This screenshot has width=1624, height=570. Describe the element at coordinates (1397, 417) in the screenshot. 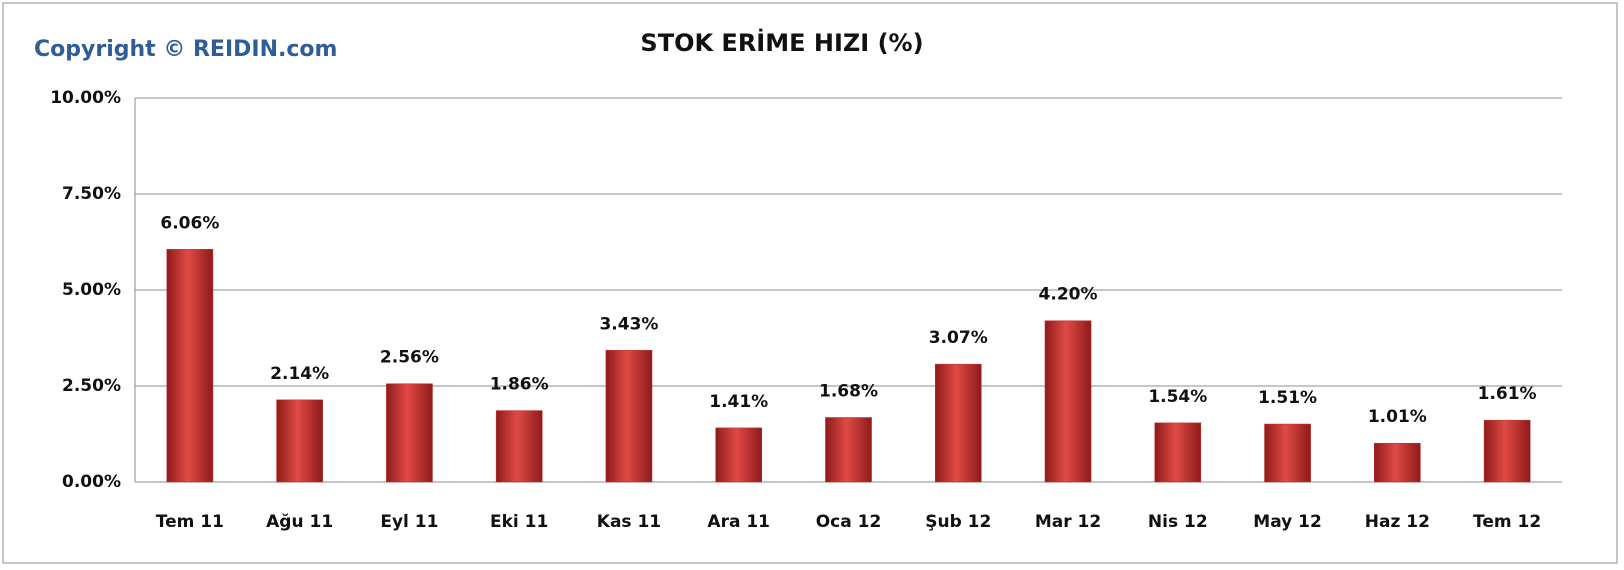

I see `value-label: 1.01%` at that location.